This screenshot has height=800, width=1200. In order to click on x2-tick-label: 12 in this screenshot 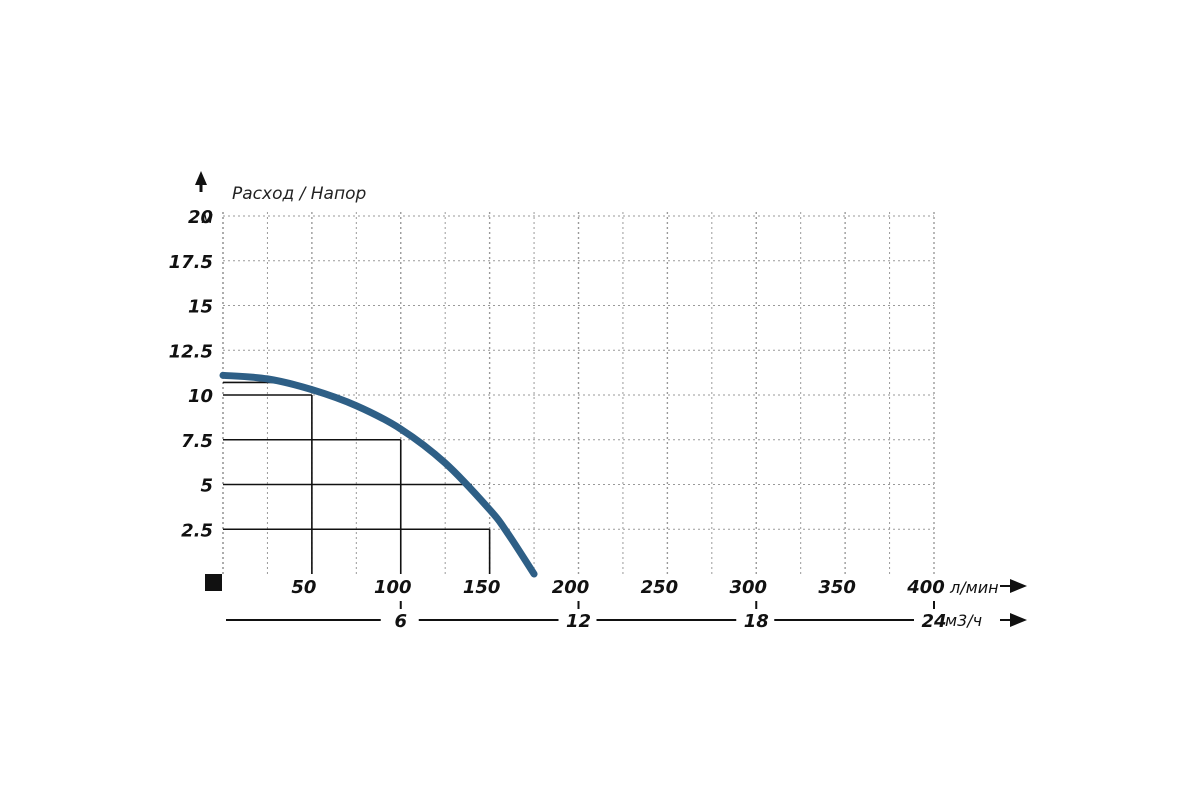, I will do `click(578, 621)`.